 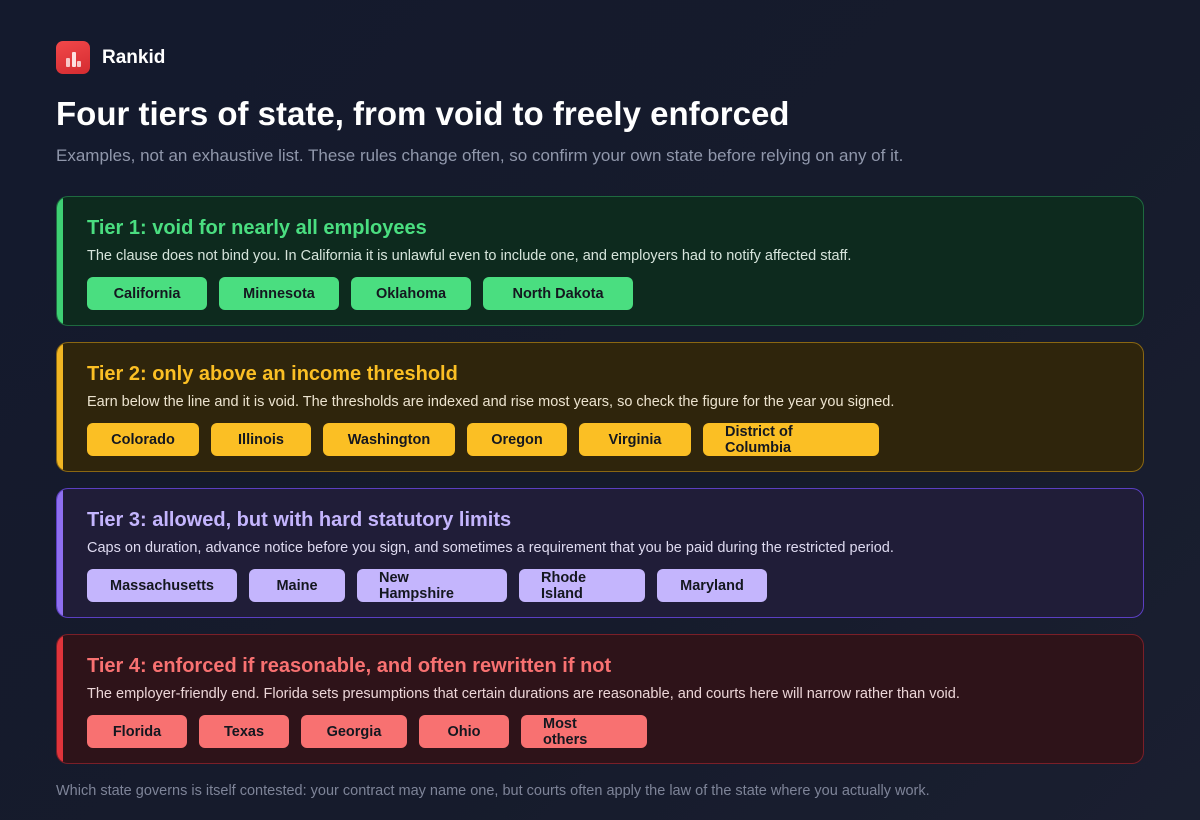 What do you see at coordinates (297, 585) in the screenshot?
I see `state-chip-maine: Maine` at bounding box center [297, 585].